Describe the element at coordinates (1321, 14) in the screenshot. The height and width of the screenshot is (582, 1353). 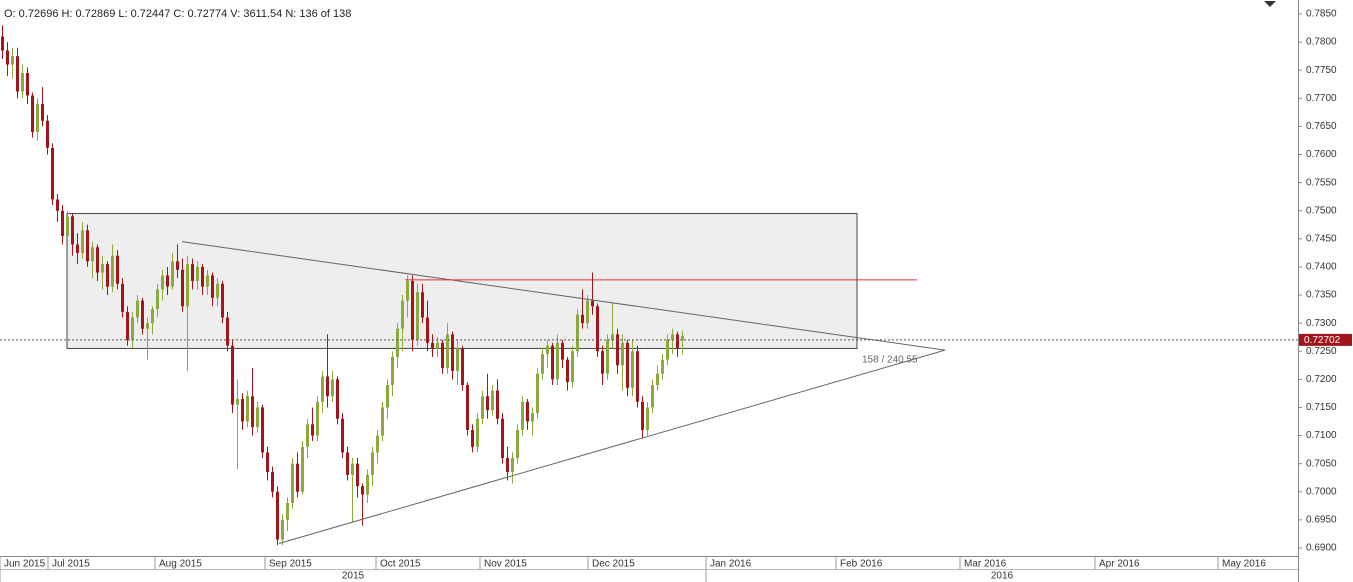
I see `y-tick-label: 0.7850` at that location.